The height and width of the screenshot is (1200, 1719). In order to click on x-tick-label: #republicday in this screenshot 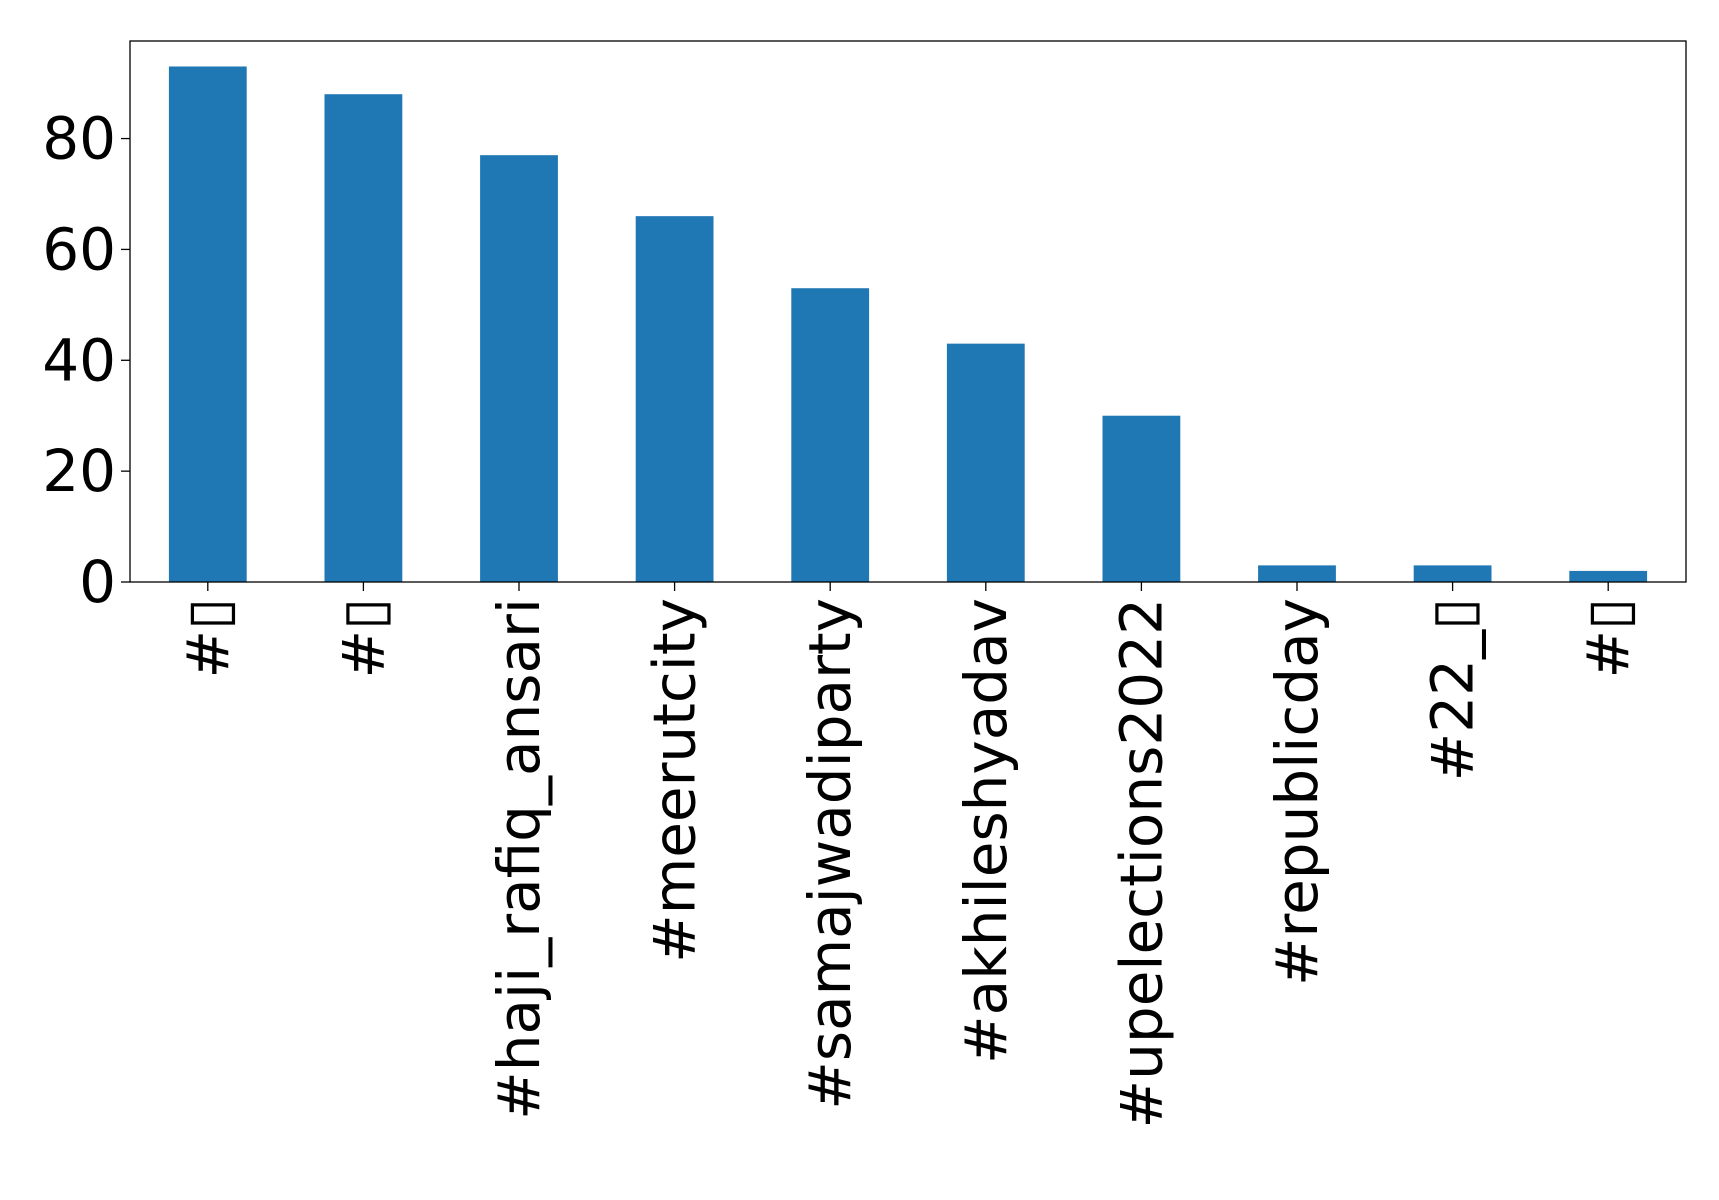, I will do `click(1297, 792)`.